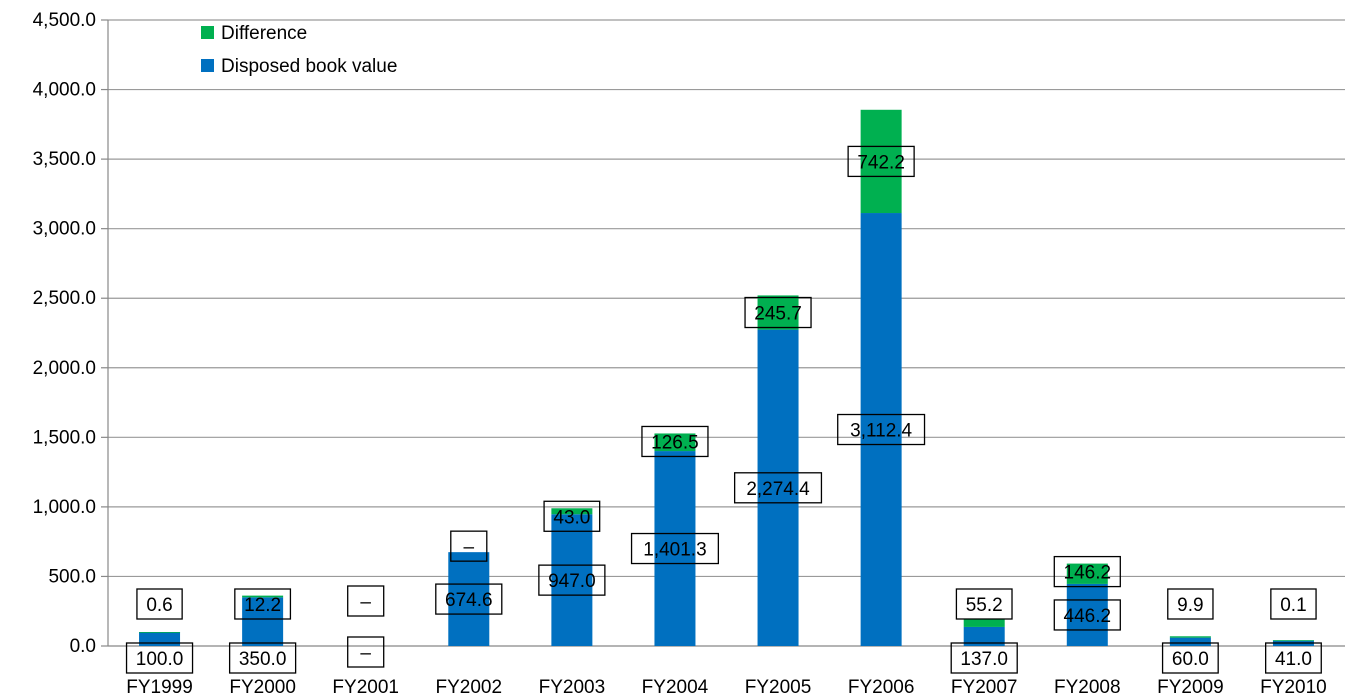 The width and height of the screenshot is (1353, 699). What do you see at coordinates (72, 576) in the screenshot?
I see `y-tick-label: 500.0` at bounding box center [72, 576].